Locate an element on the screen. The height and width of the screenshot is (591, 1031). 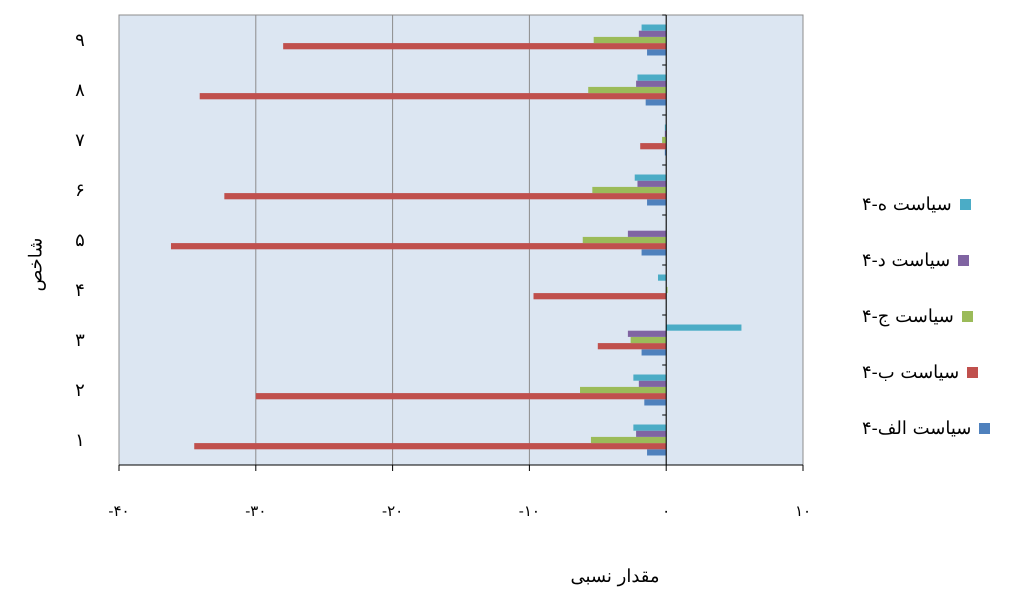
legend-label: سیاست الف-۴ is located at coordinates (917, 428).